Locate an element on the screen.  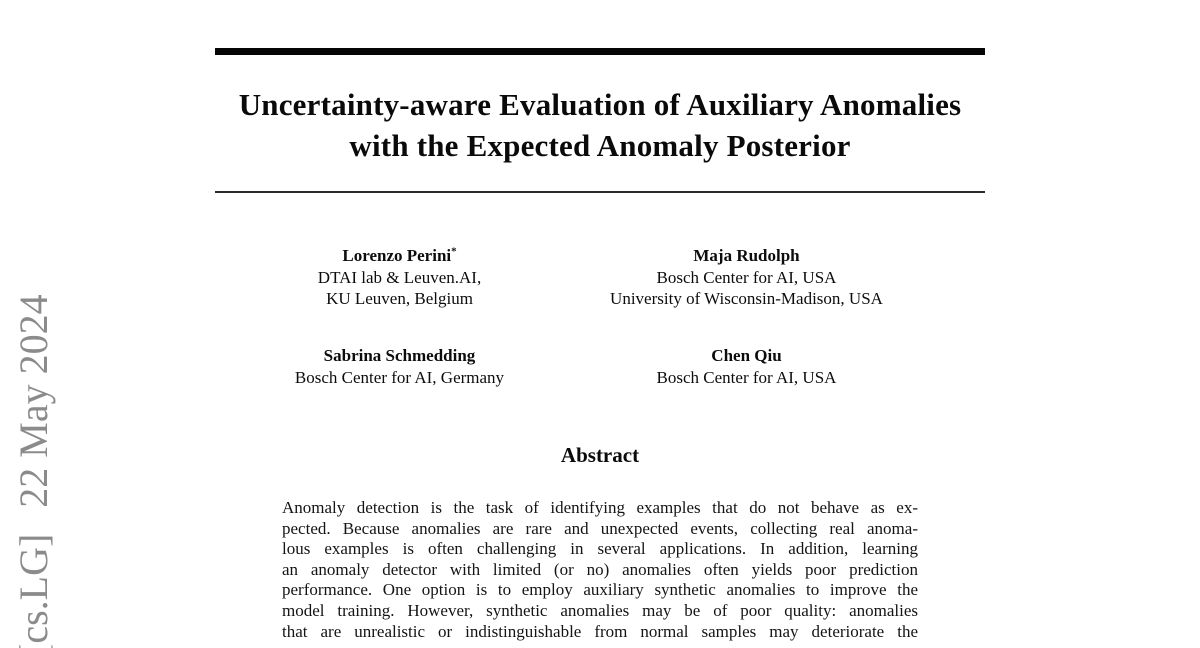
arxiv-side-watermark: [cs.LG] 22 May 2024 is located at coordinates (33, 471).